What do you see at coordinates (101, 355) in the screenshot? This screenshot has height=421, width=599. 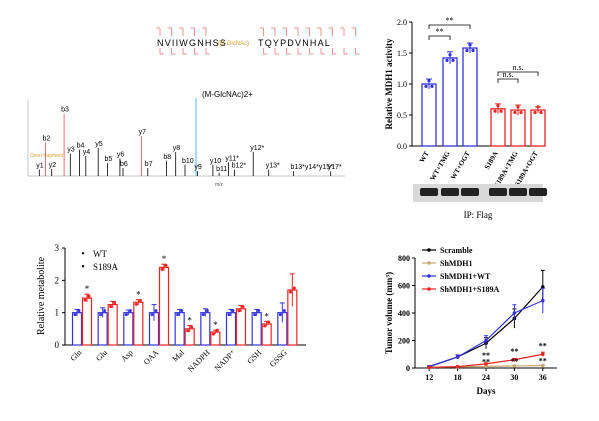 I see `x-tick-label: Glu` at bounding box center [101, 355].